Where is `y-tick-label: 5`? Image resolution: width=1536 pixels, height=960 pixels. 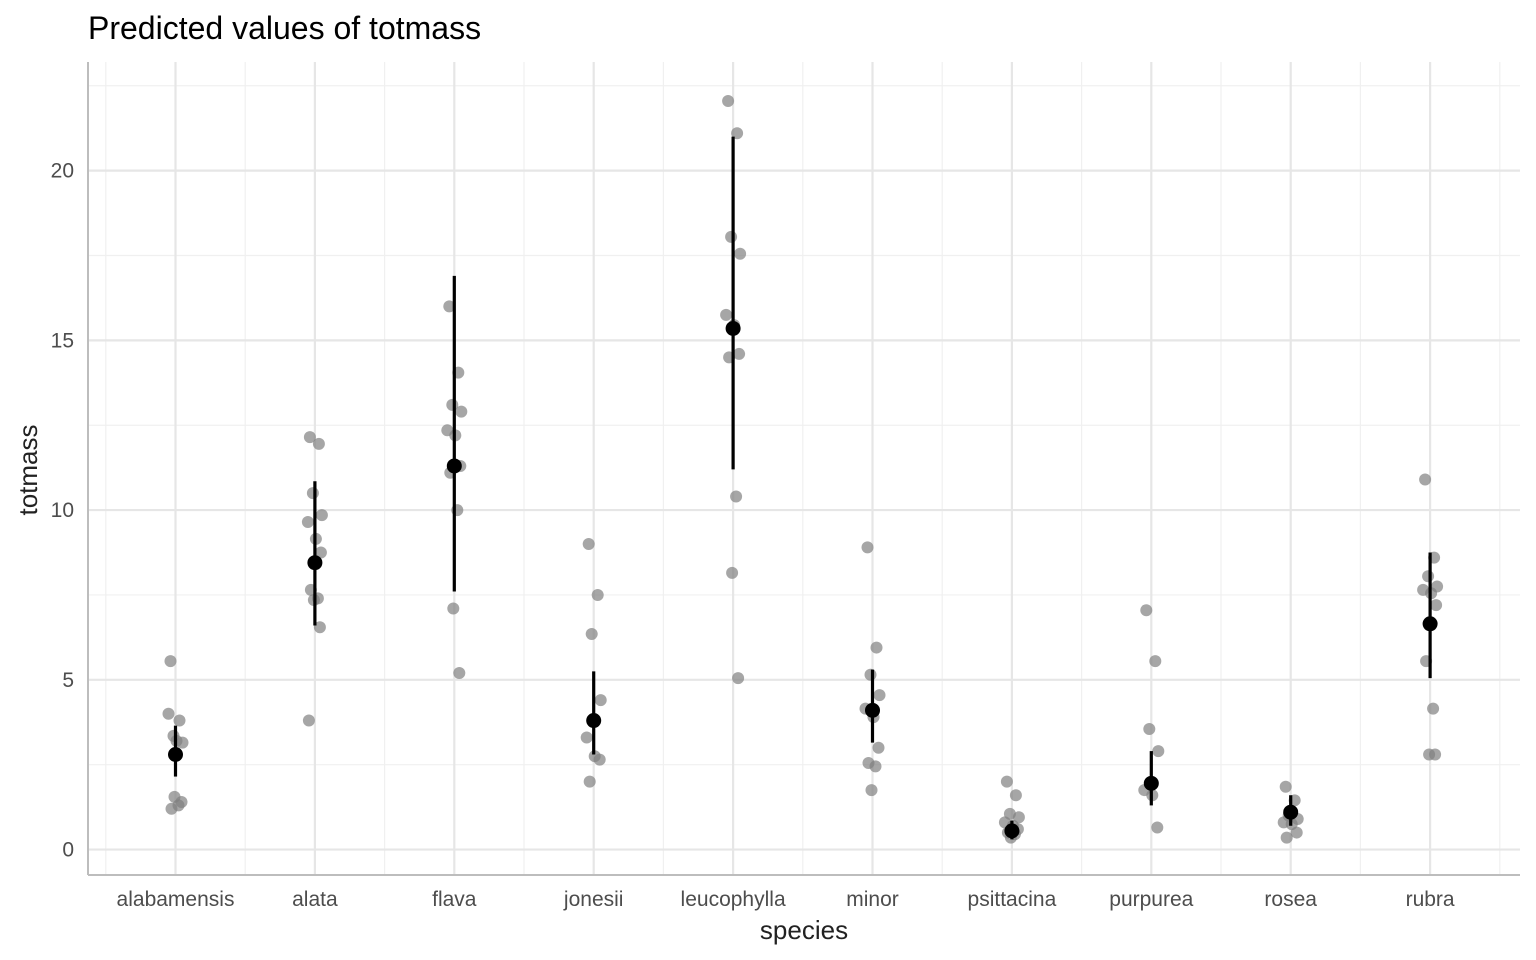 y-tick-label: 5 is located at coordinates (68, 680).